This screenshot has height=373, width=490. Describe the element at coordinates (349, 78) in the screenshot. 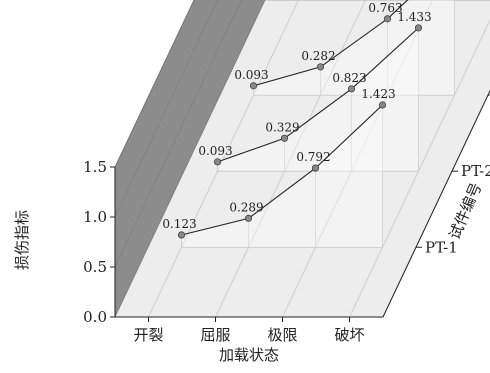

I see `data-label: 0.823` at that location.